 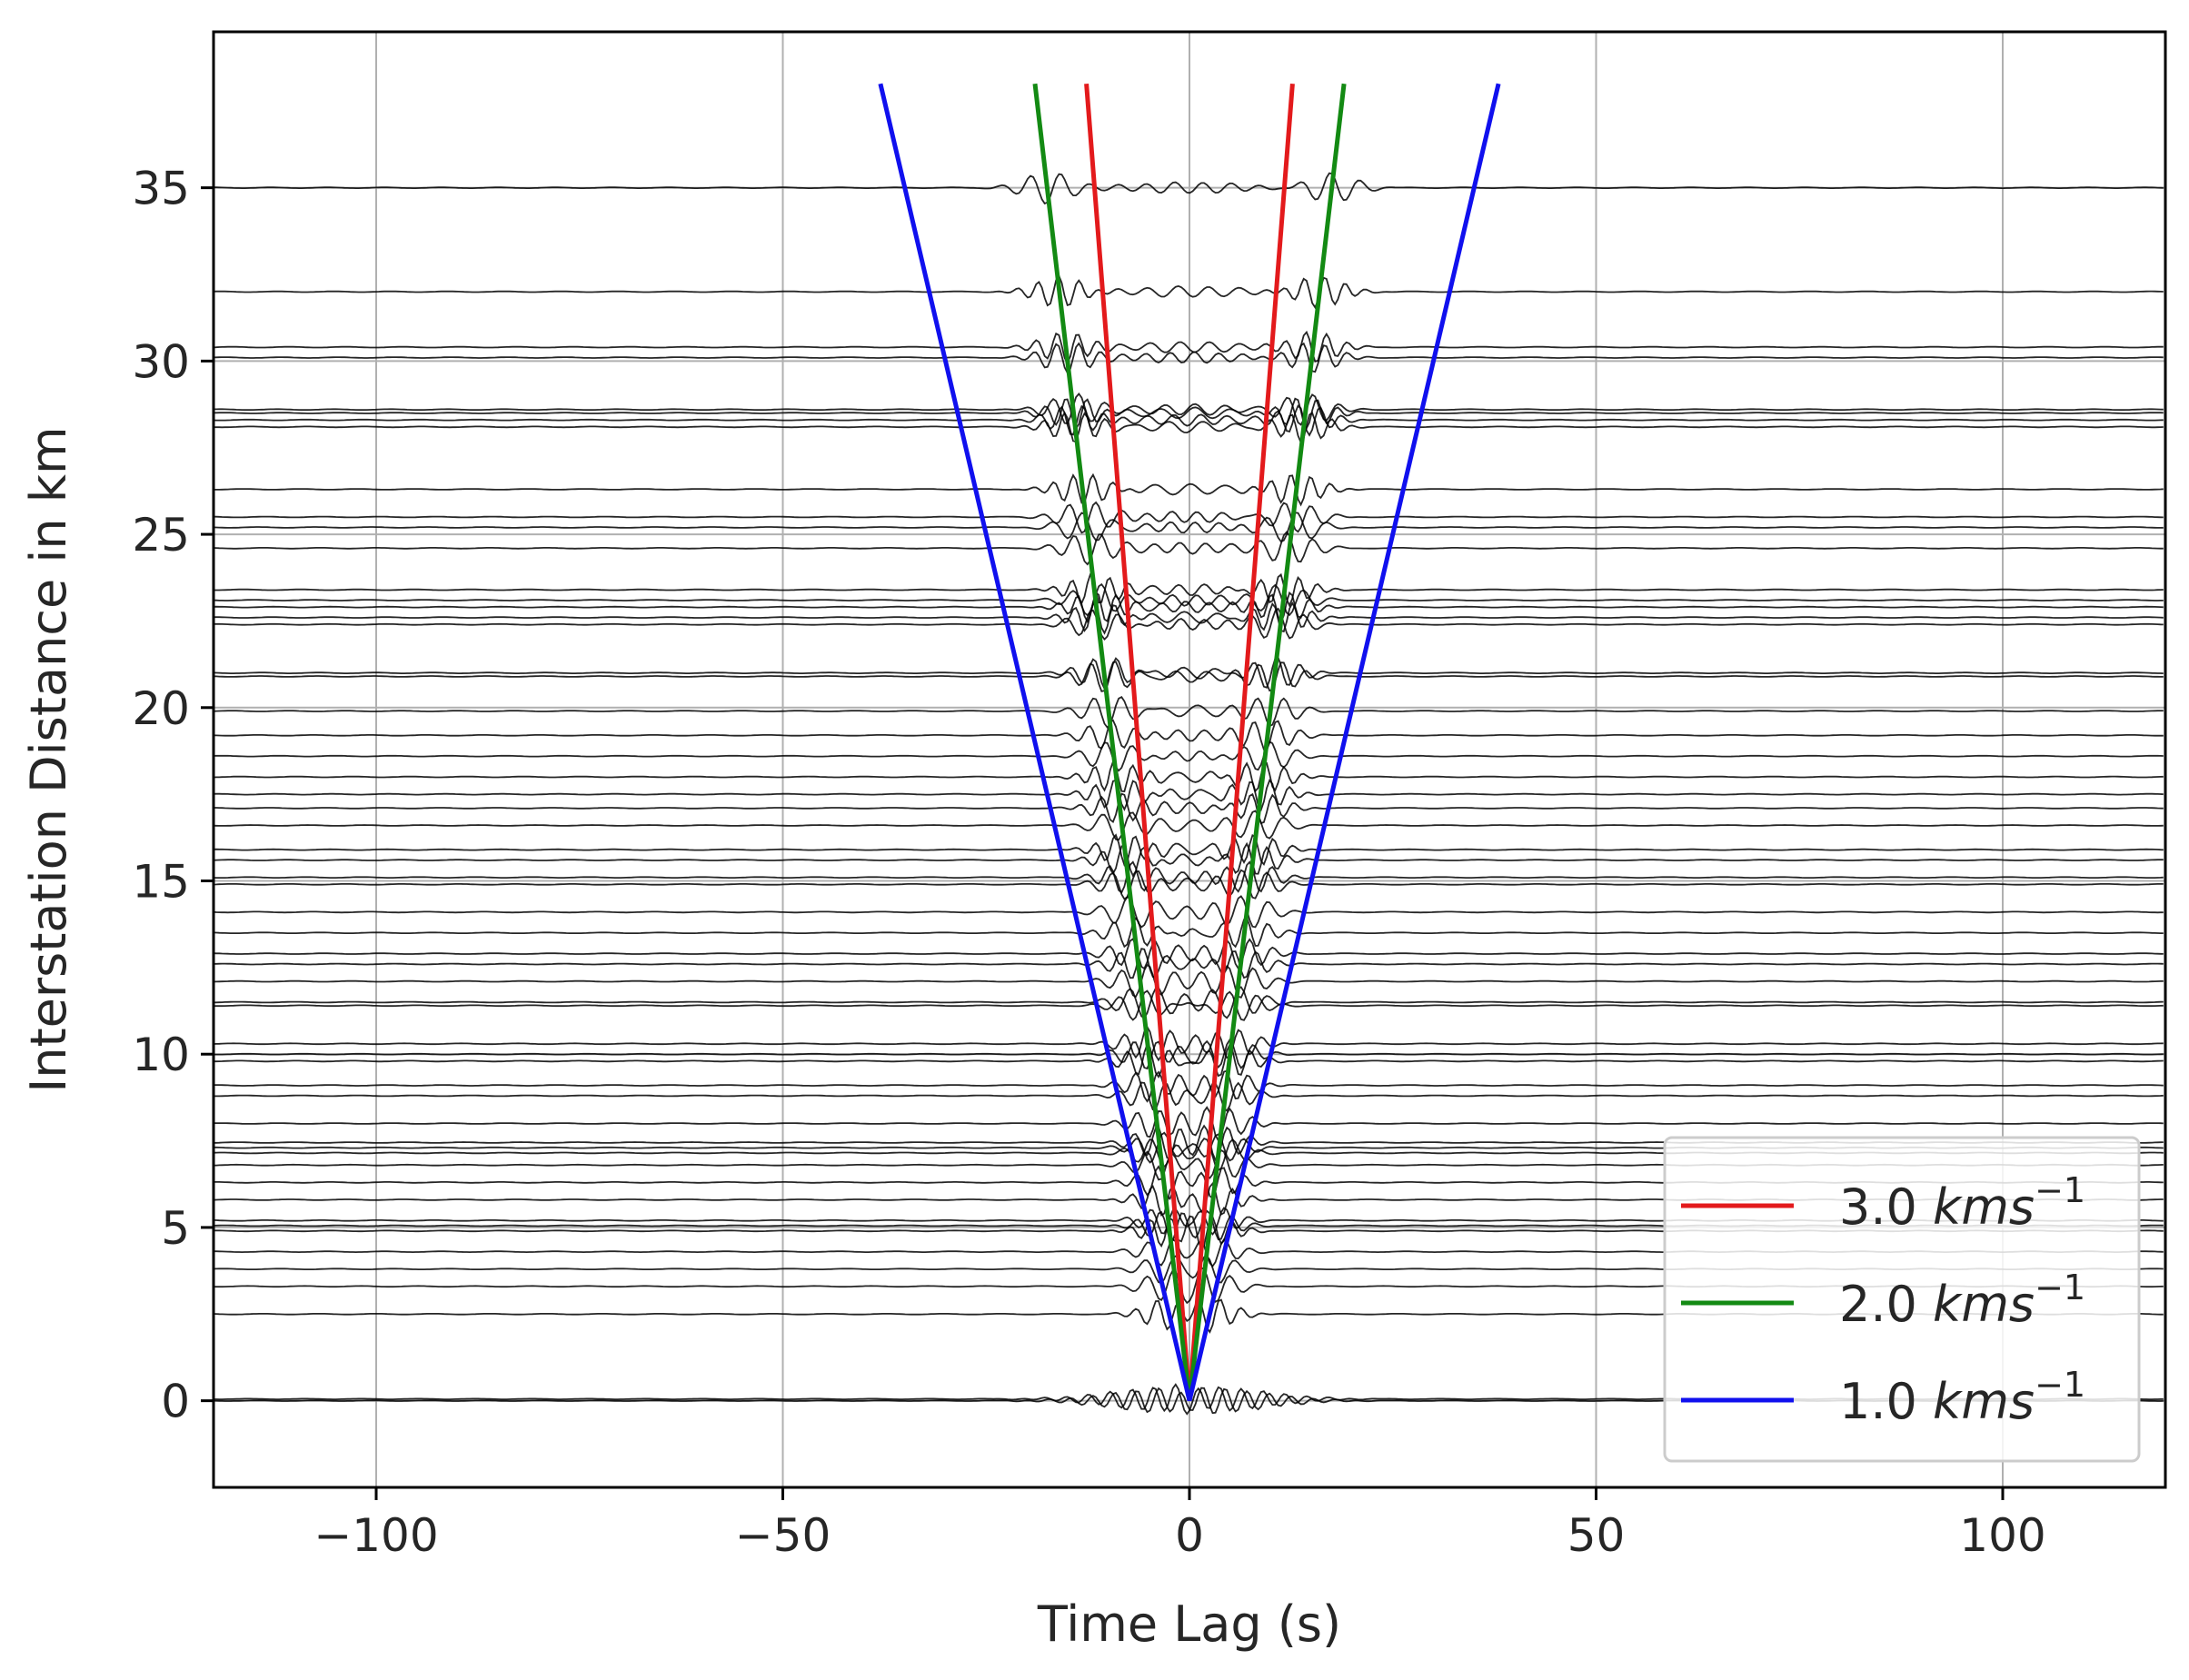 I want to click on y-tick-label: 25, so click(x=161, y=536).